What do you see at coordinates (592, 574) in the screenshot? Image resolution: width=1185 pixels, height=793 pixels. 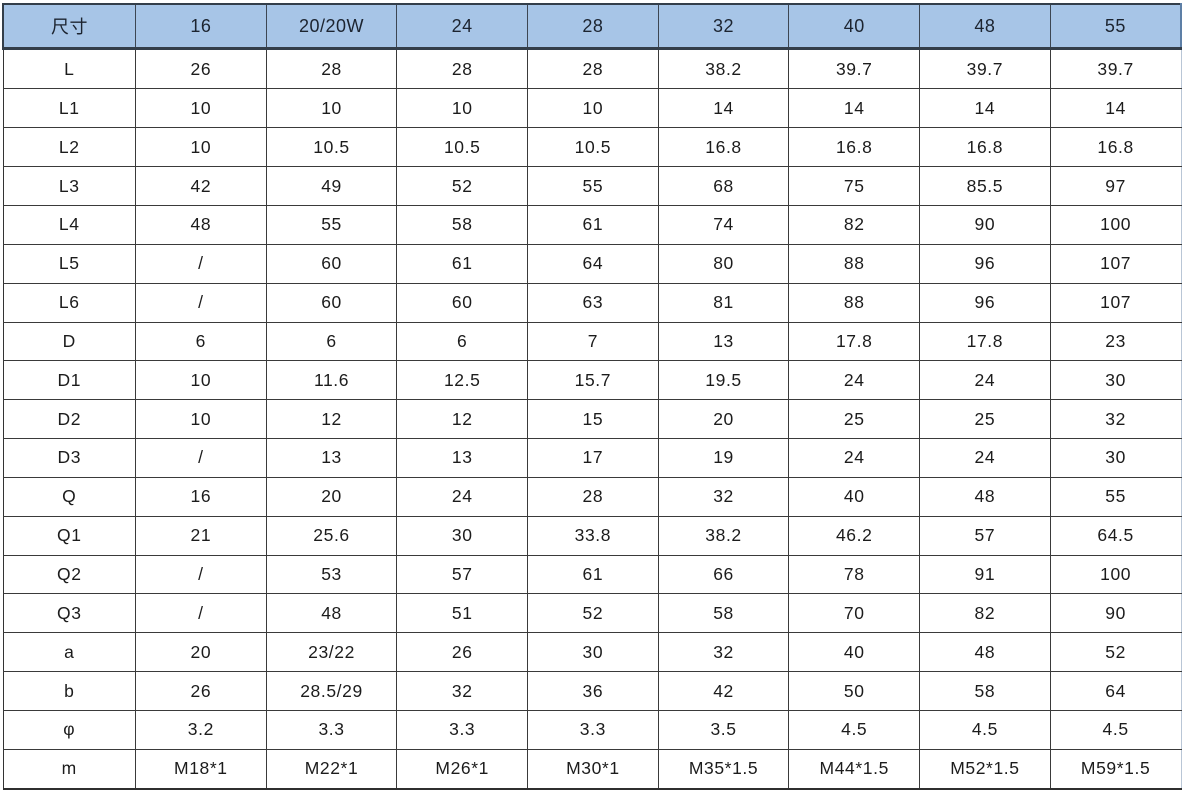 I see `table-row: Q2/53 57 61 66 78 91 100` at bounding box center [592, 574].